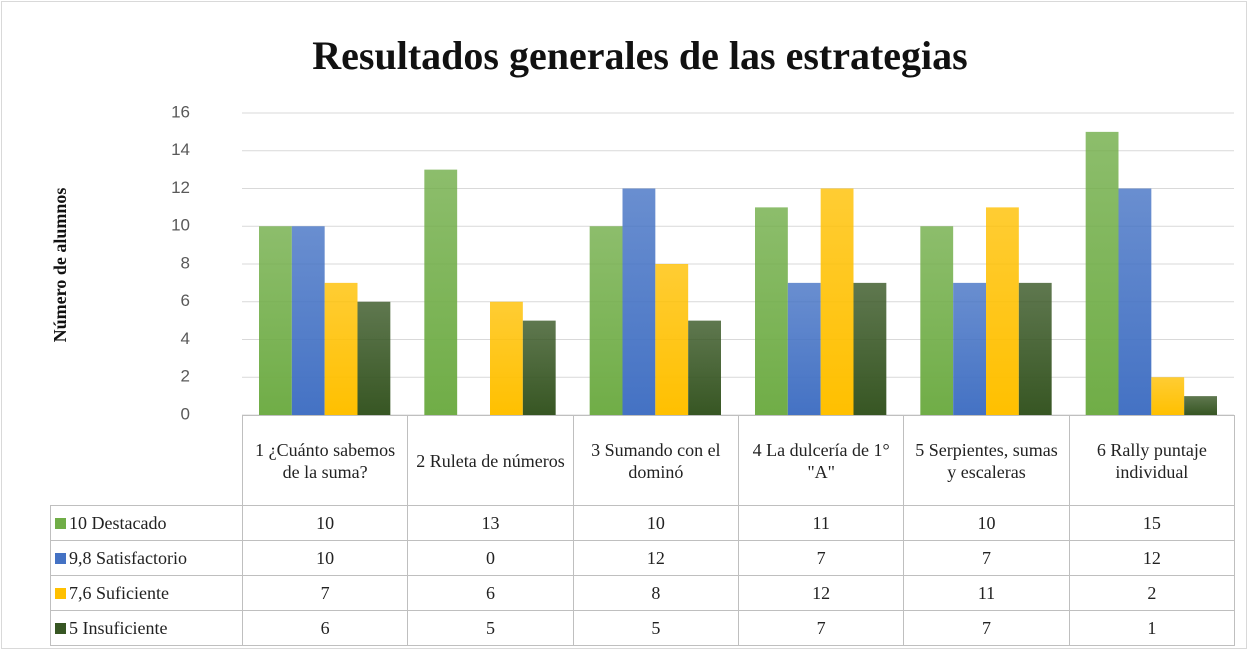 Image resolution: width=1248 pixels, height=650 pixels. What do you see at coordinates (1151, 523) in the screenshot?
I see `table-value: 15` at bounding box center [1151, 523].